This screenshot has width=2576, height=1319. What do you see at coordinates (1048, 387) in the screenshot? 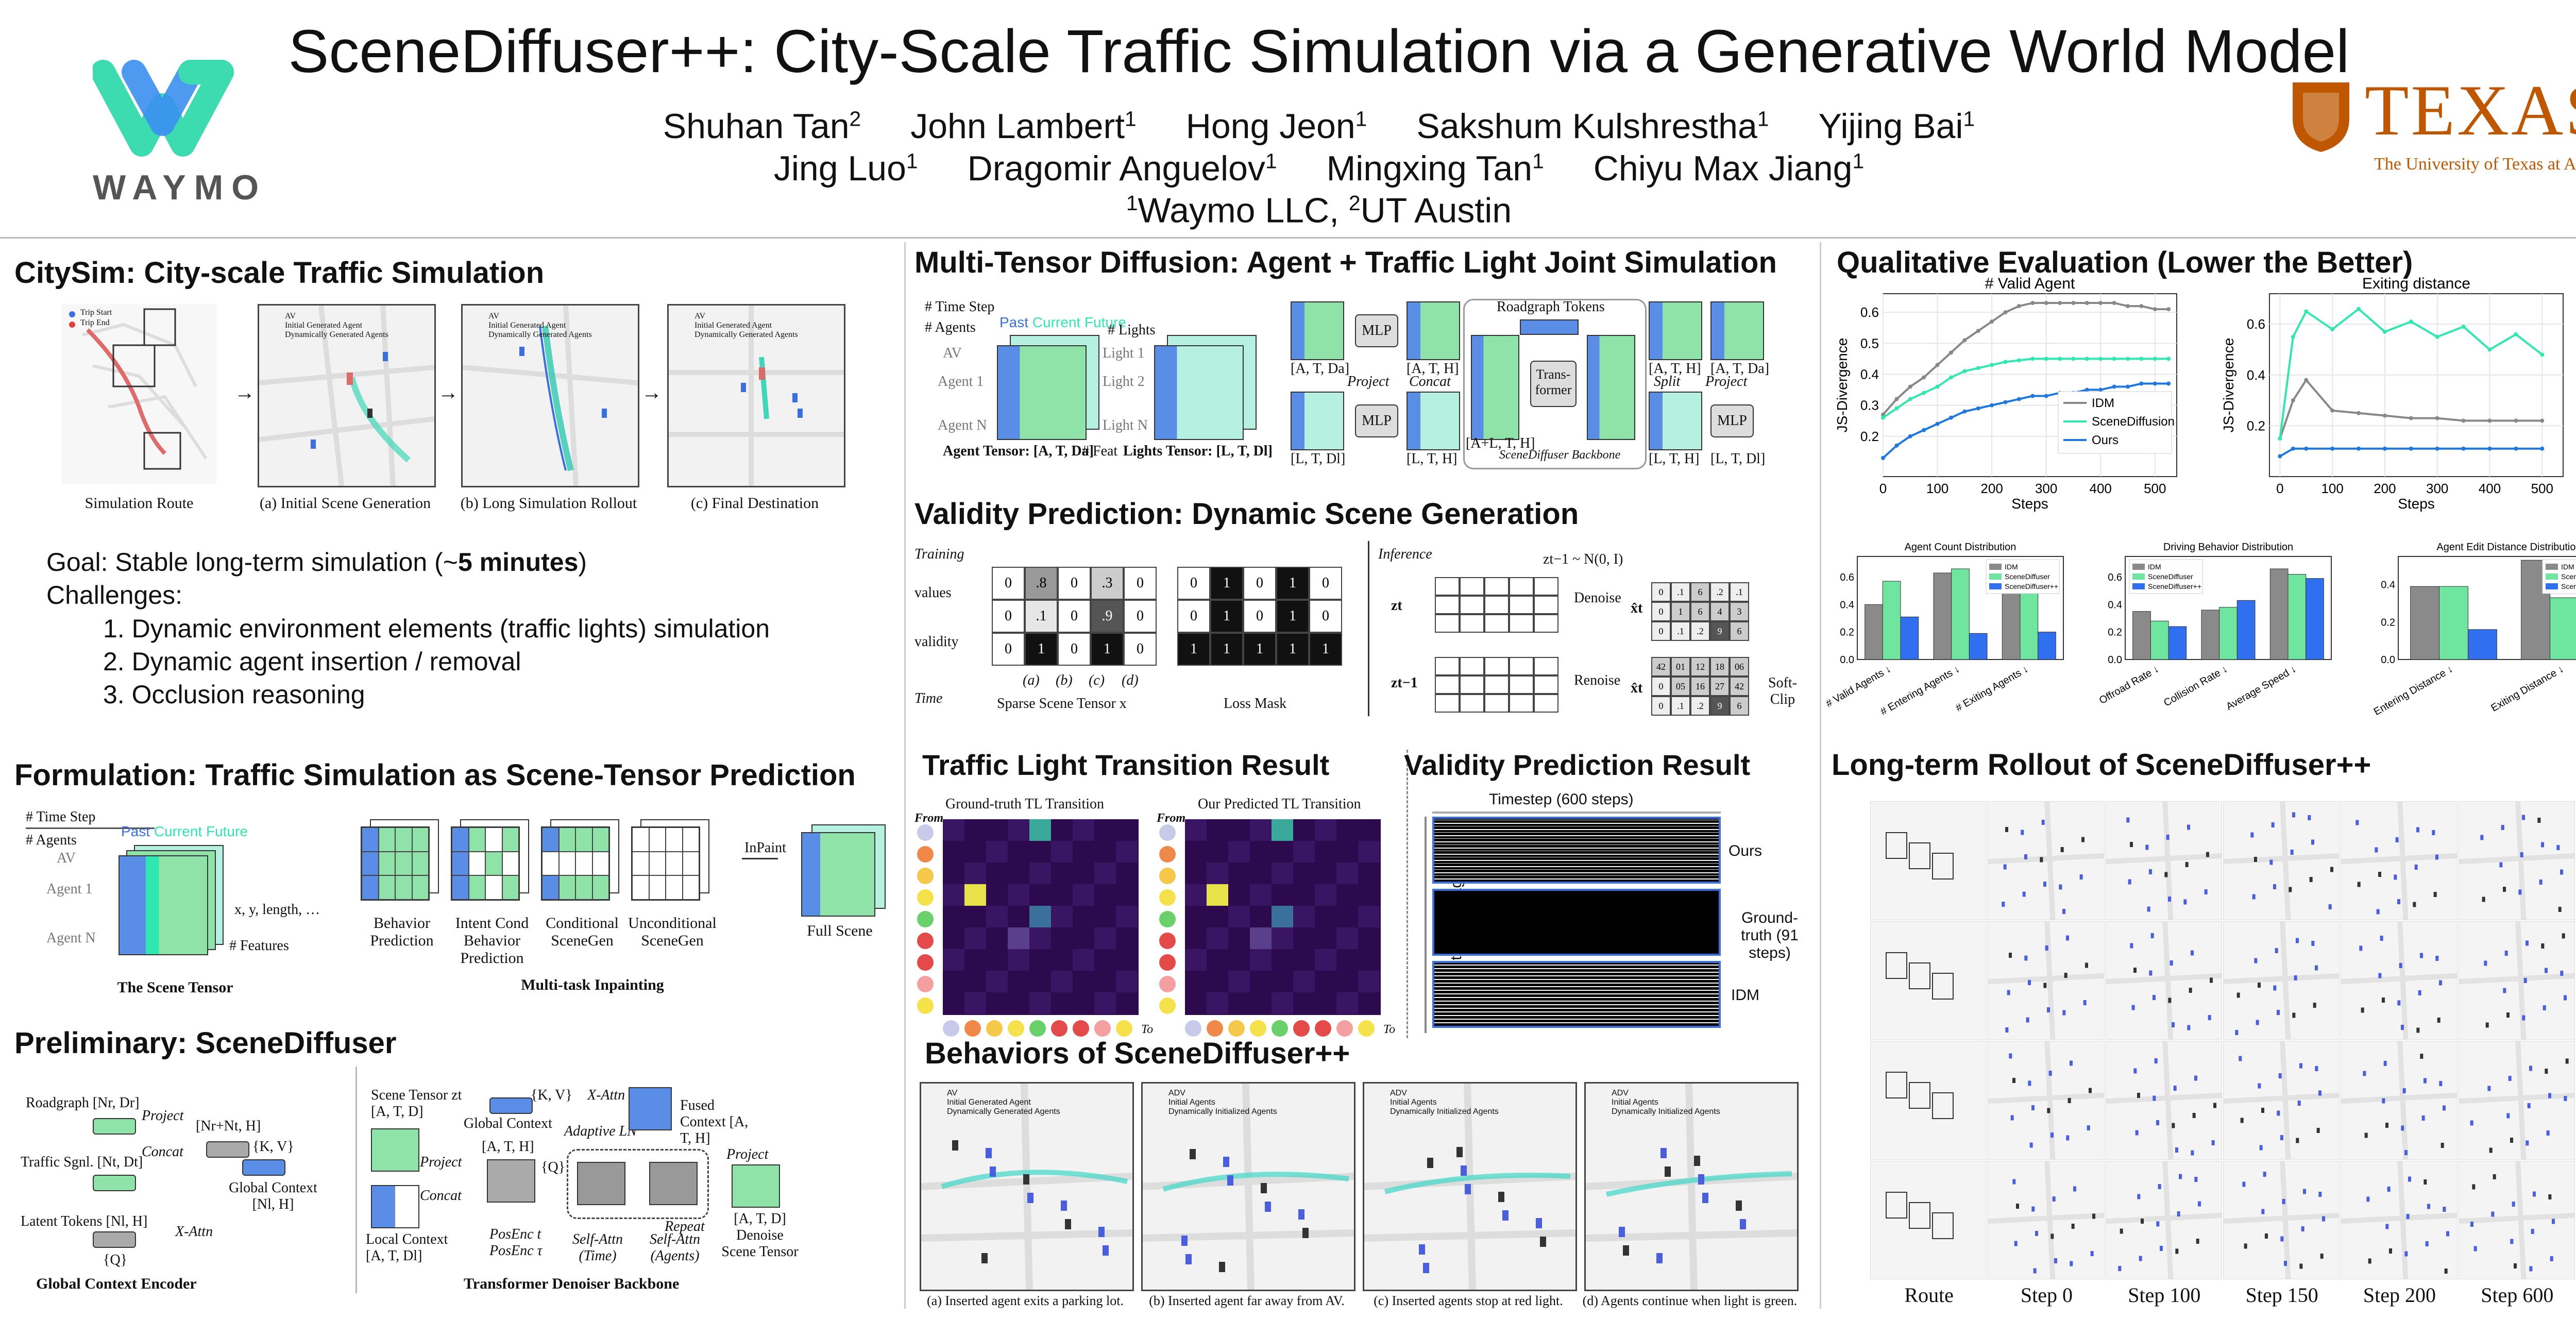
I see `agent-tensor` at bounding box center [1048, 387].